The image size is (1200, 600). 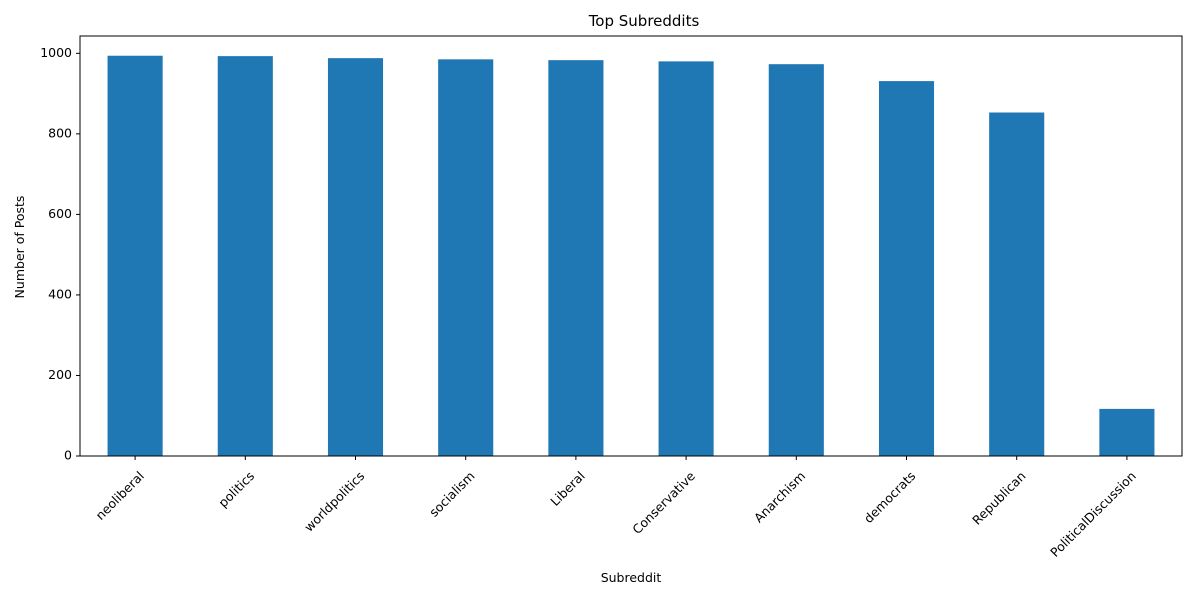 I want to click on x-tick-label: Conservative, so click(x=663, y=502).